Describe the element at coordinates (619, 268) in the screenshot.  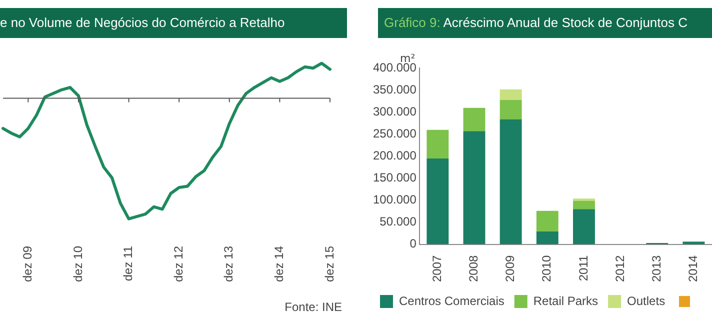
I see `x-tick-label: 2012` at that location.